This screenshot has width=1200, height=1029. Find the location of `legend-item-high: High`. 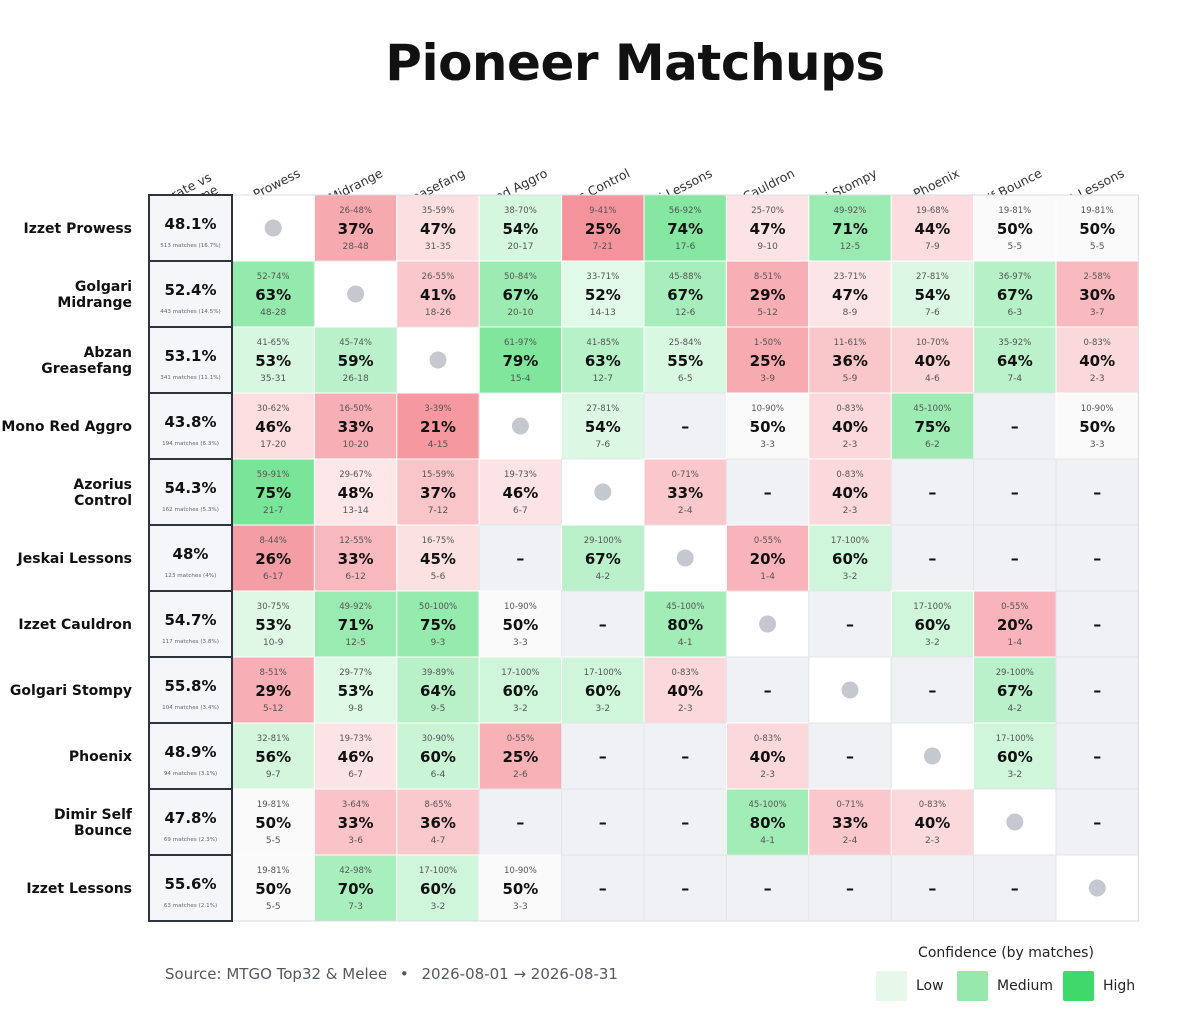

legend-item-high: High is located at coordinates (1099, 986).